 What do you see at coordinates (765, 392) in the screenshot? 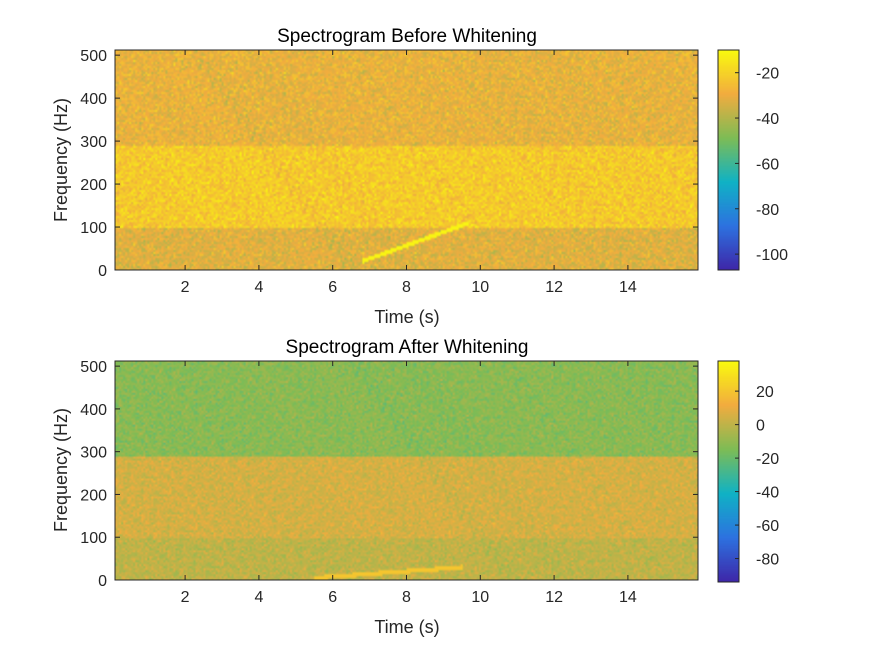
I see `colorbar-tick-label: 20` at bounding box center [765, 392].